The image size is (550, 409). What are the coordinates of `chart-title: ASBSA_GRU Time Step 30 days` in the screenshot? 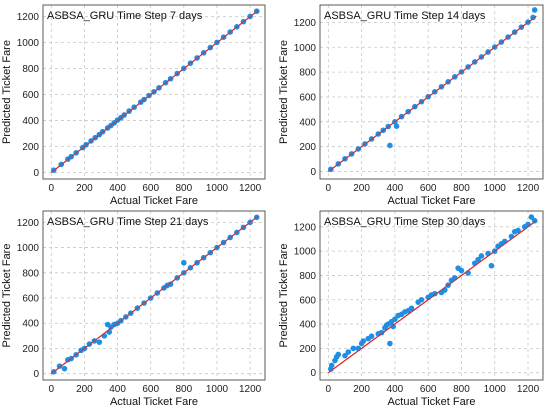 It's located at (405, 222).